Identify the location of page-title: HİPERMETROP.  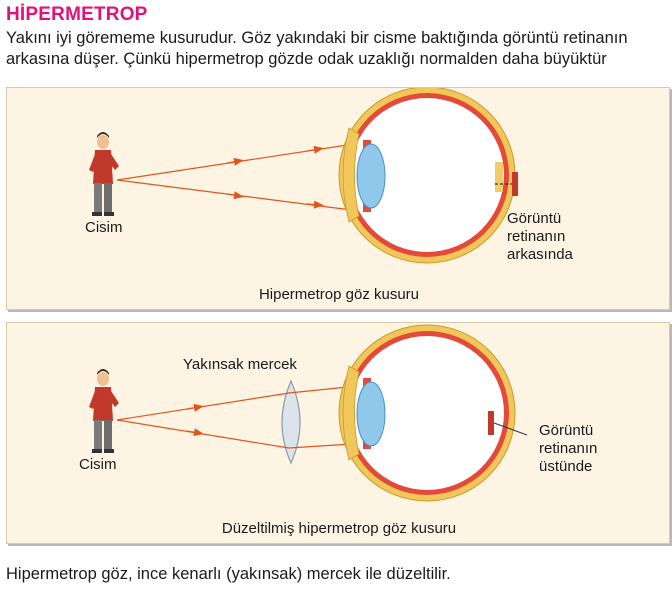
(77, 14).